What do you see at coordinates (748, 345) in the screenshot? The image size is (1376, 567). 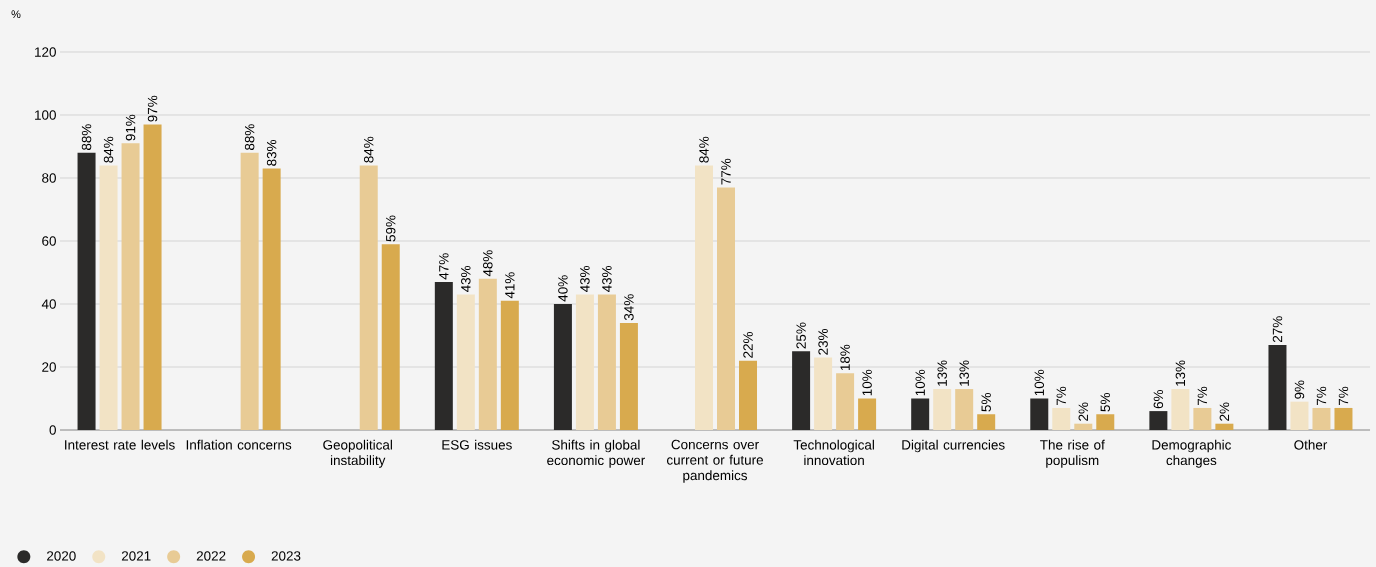 I see `data-label: 22%` at bounding box center [748, 345].